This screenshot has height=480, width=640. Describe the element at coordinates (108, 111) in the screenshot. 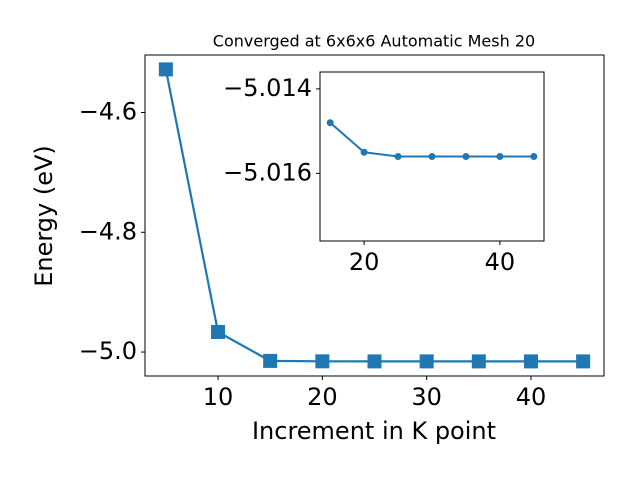

I see `y-tick-label: −4.6` at that location.